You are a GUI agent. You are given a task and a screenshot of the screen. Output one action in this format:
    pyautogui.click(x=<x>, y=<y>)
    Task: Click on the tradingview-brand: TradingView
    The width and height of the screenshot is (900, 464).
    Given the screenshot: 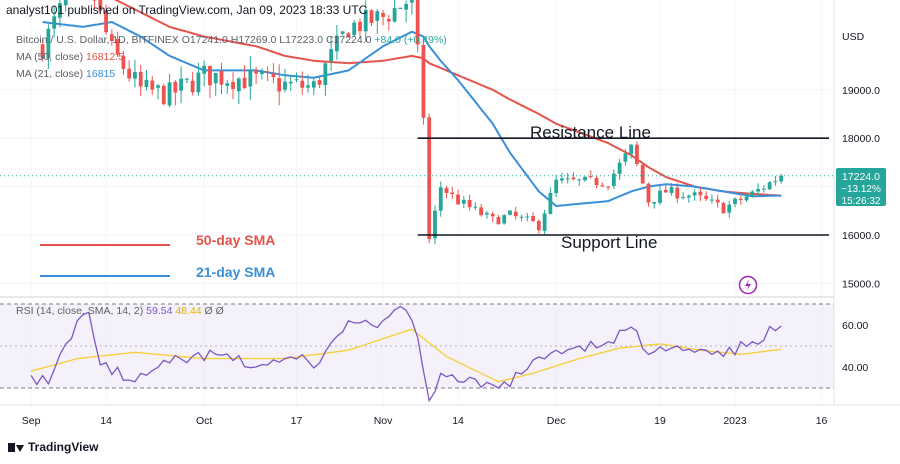 What is the action you would take?
    pyautogui.click(x=53, y=447)
    